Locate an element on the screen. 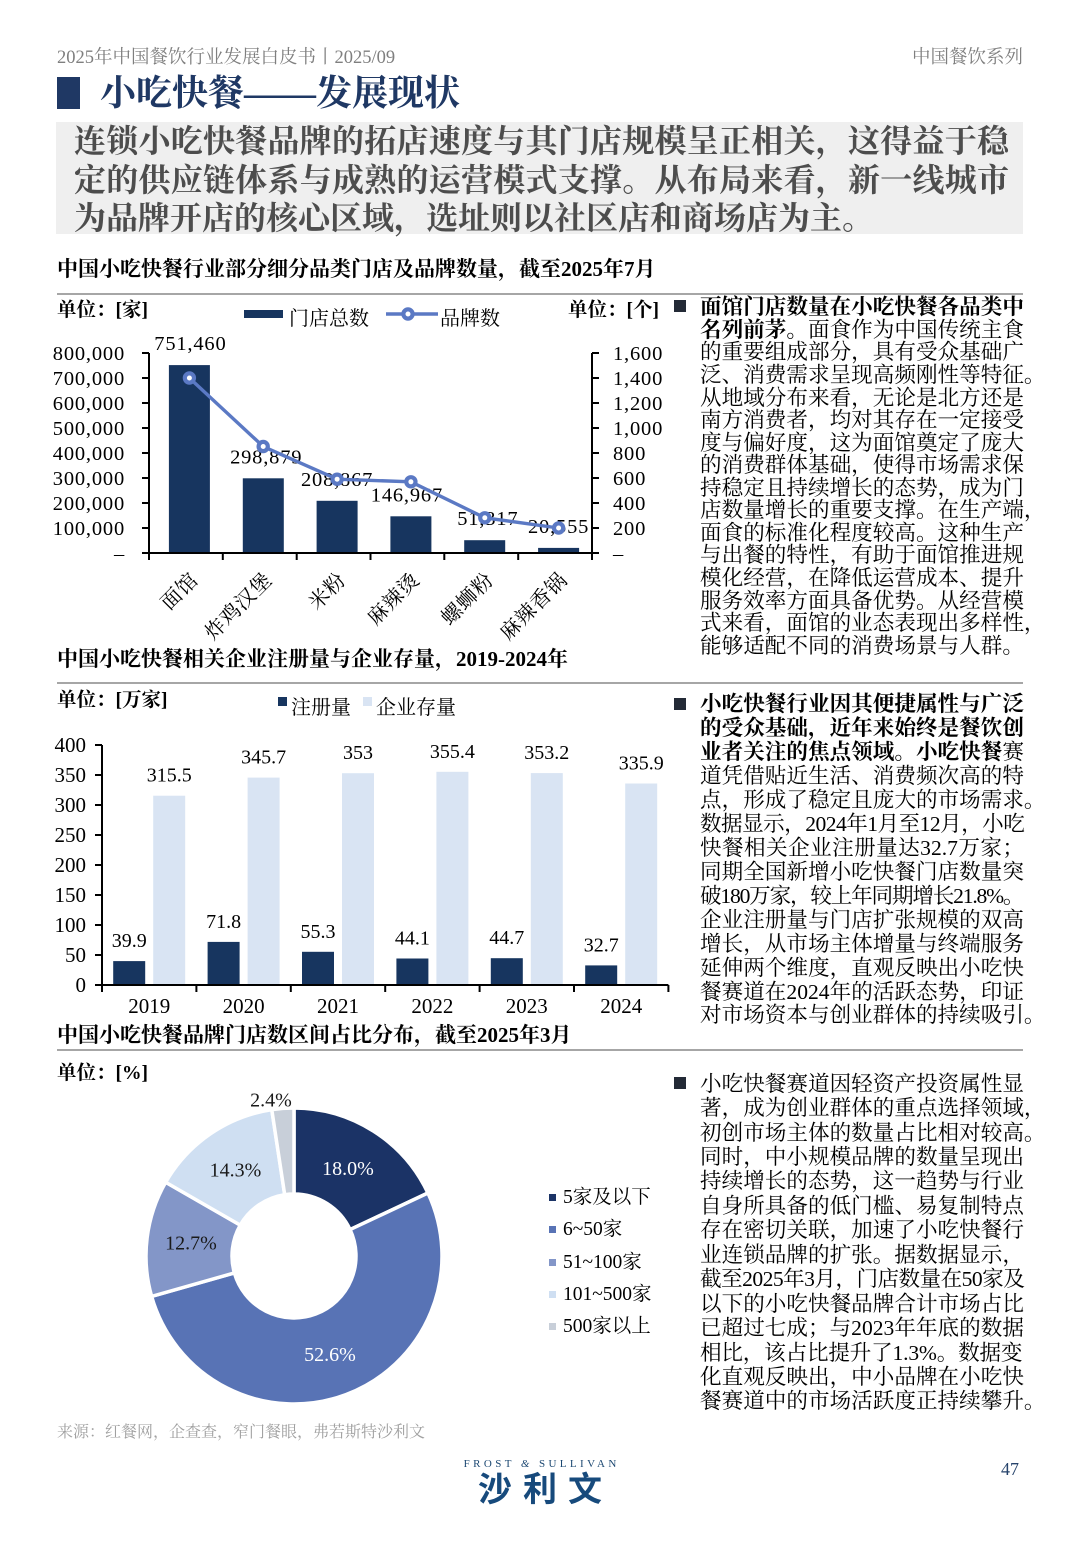 The width and height of the screenshot is (1080, 1560). svg-text: 12.7% is located at coordinates (191, 1244).